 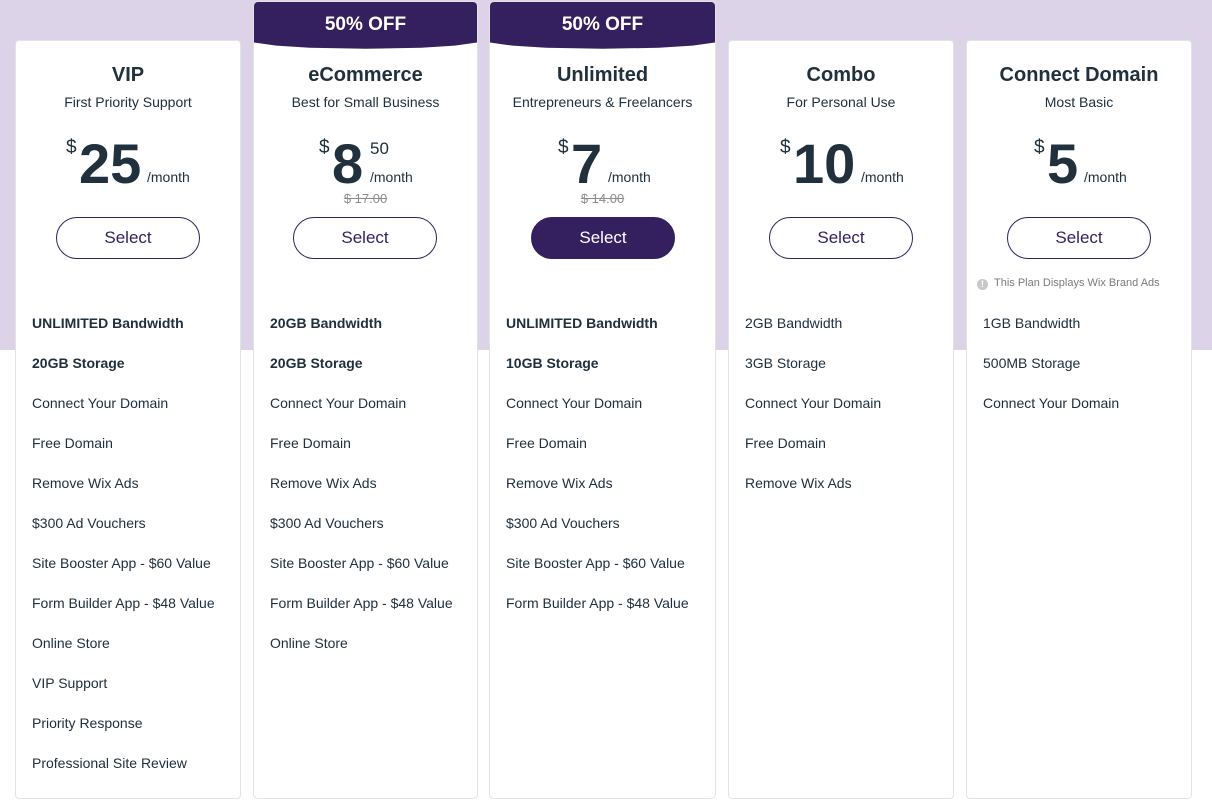 What do you see at coordinates (587, 163) in the screenshot?
I see `price-amount: 7` at bounding box center [587, 163].